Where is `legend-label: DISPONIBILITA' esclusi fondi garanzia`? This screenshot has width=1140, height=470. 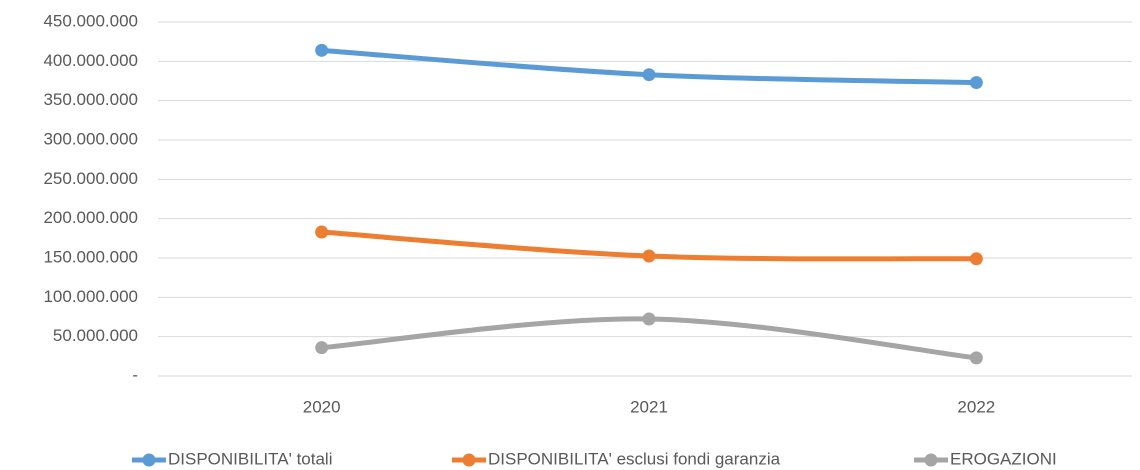 legend-label: DISPONIBILITA' esclusi fondi garanzia is located at coordinates (634, 458).